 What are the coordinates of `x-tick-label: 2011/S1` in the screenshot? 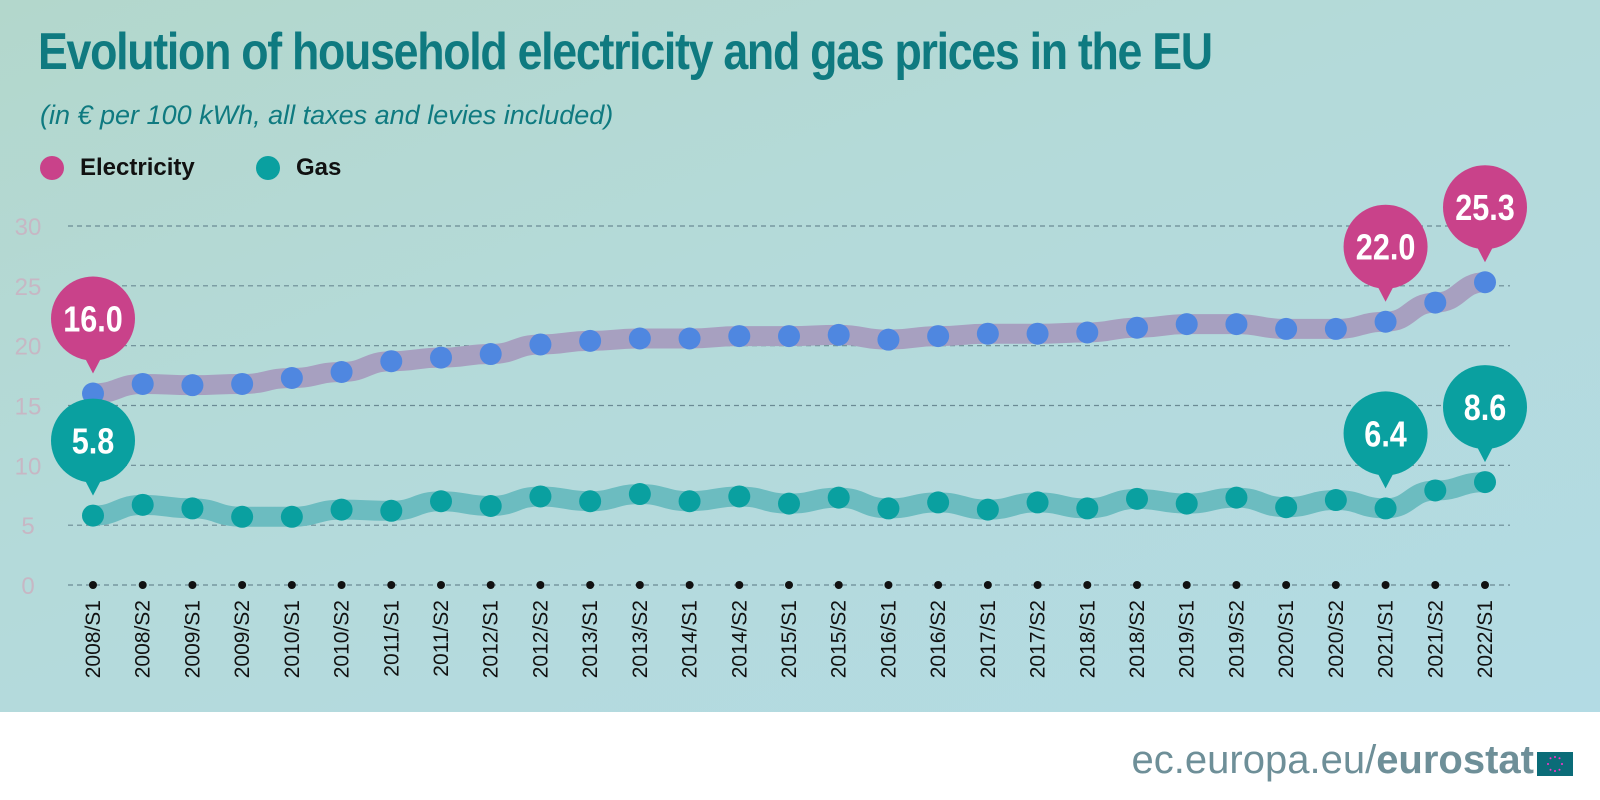 It's located at (391, 638).